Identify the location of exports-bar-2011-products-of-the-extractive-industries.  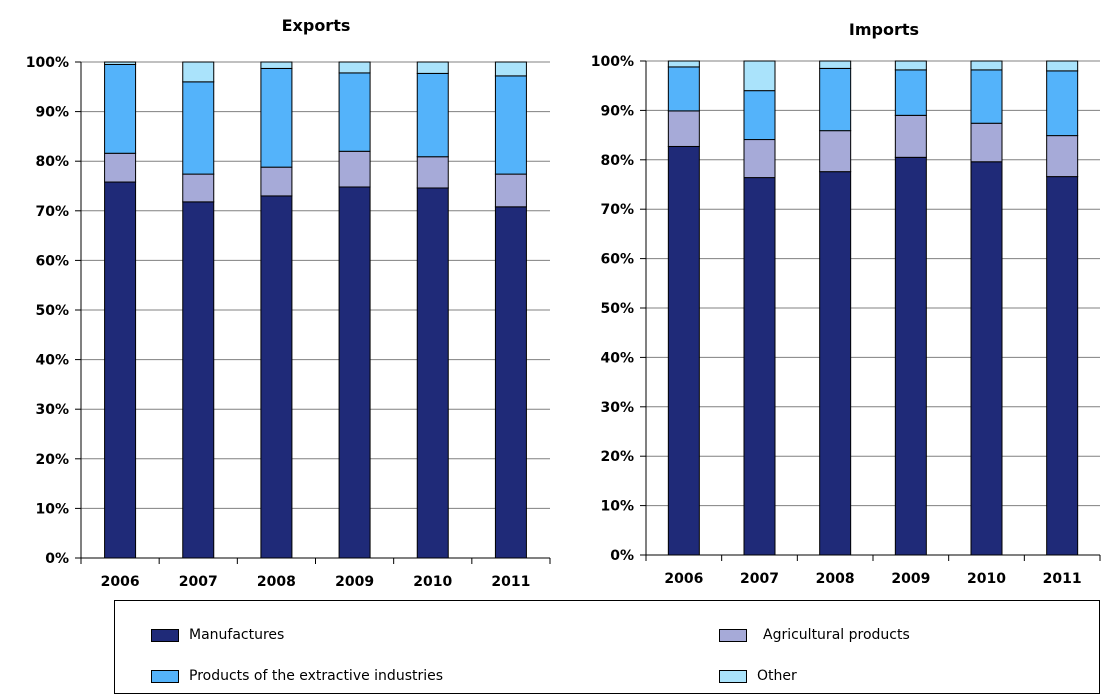
(510, 125).